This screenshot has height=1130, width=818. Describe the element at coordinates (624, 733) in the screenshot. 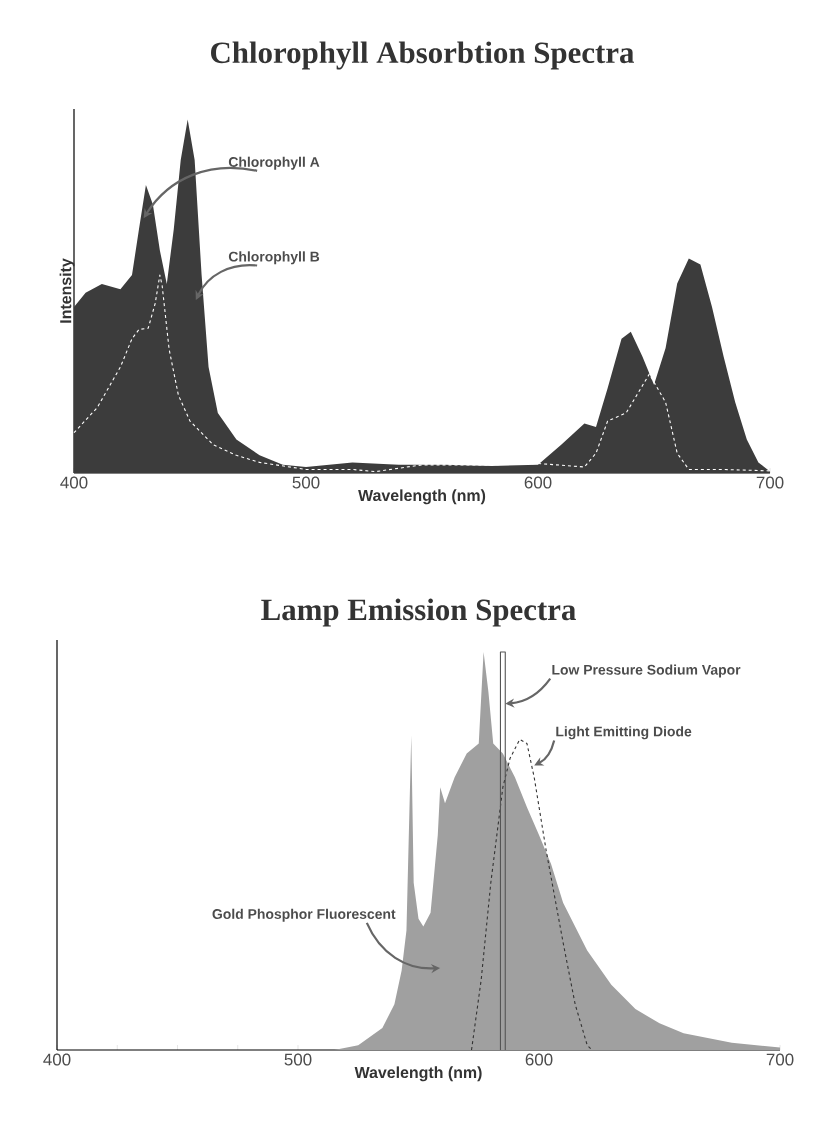

I see `annotation: Light Emitting Diode` at that location.